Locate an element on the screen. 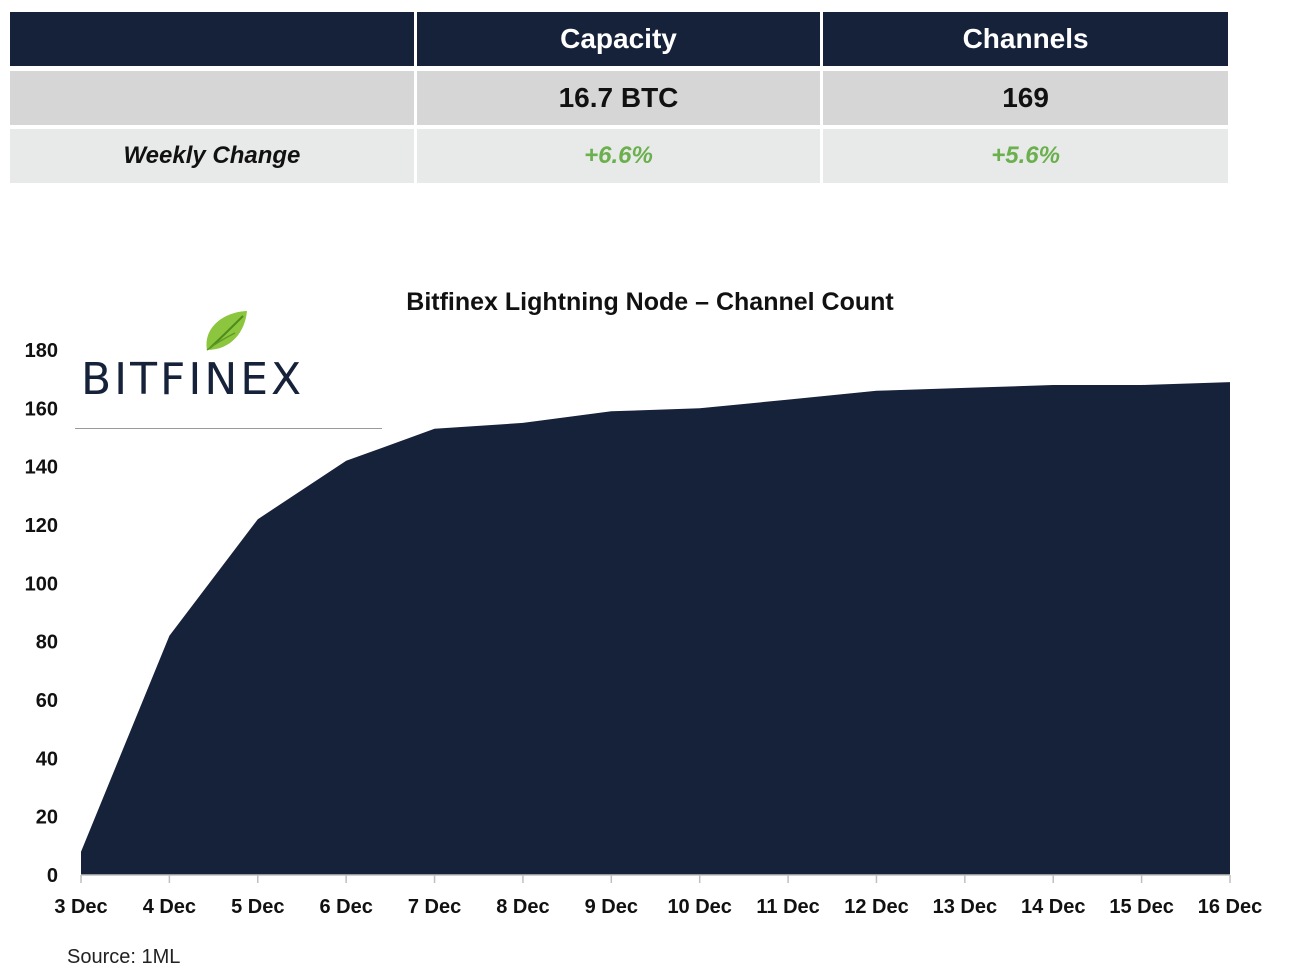 This screenshot has width=1298, height=976. y-tick-label: 40 is located at coordinates (47, 759).